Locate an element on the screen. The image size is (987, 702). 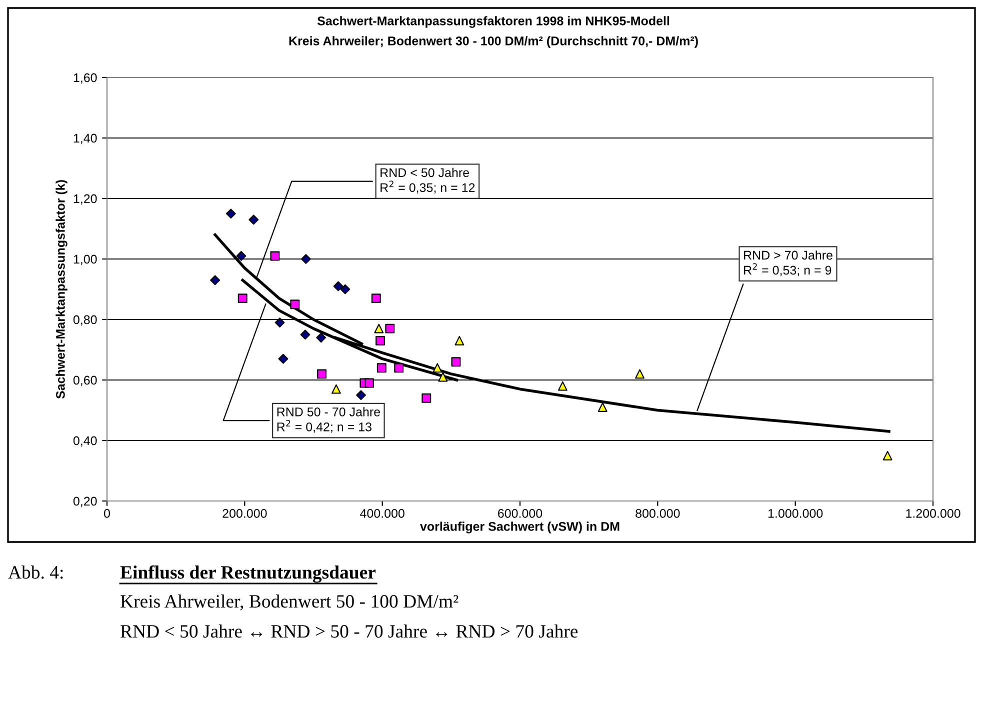
y-tick-label: 0,60 is located at coordinates (85, 381).